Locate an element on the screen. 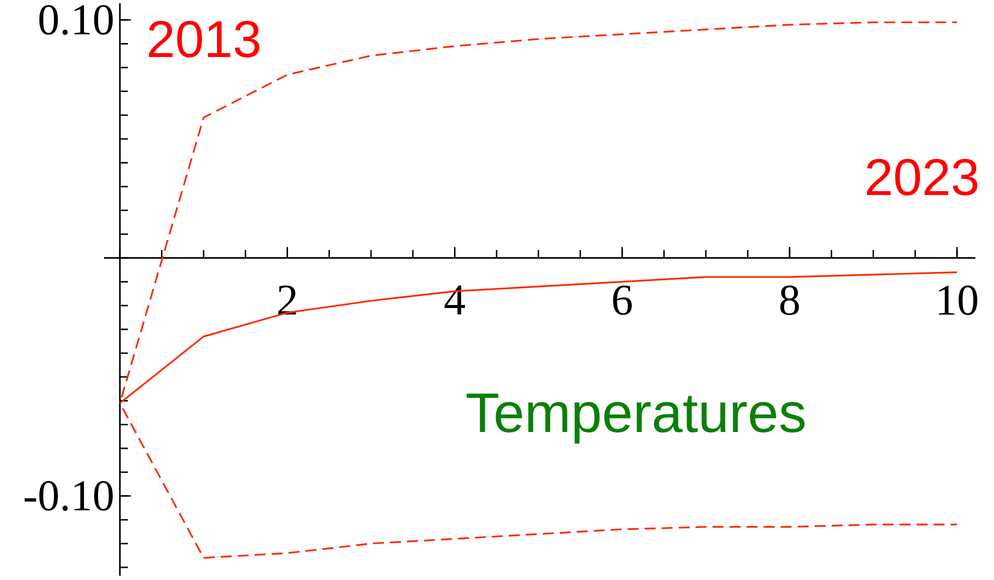  annotation: 2023 is located at coordinates (922, 177).